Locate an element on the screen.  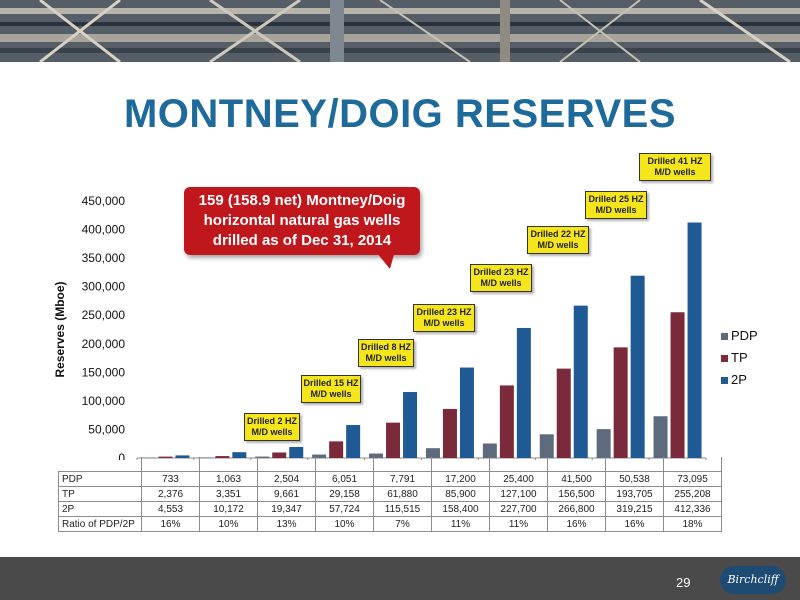
bar-2p-ye-2006 is located at coordinates (239, 455).